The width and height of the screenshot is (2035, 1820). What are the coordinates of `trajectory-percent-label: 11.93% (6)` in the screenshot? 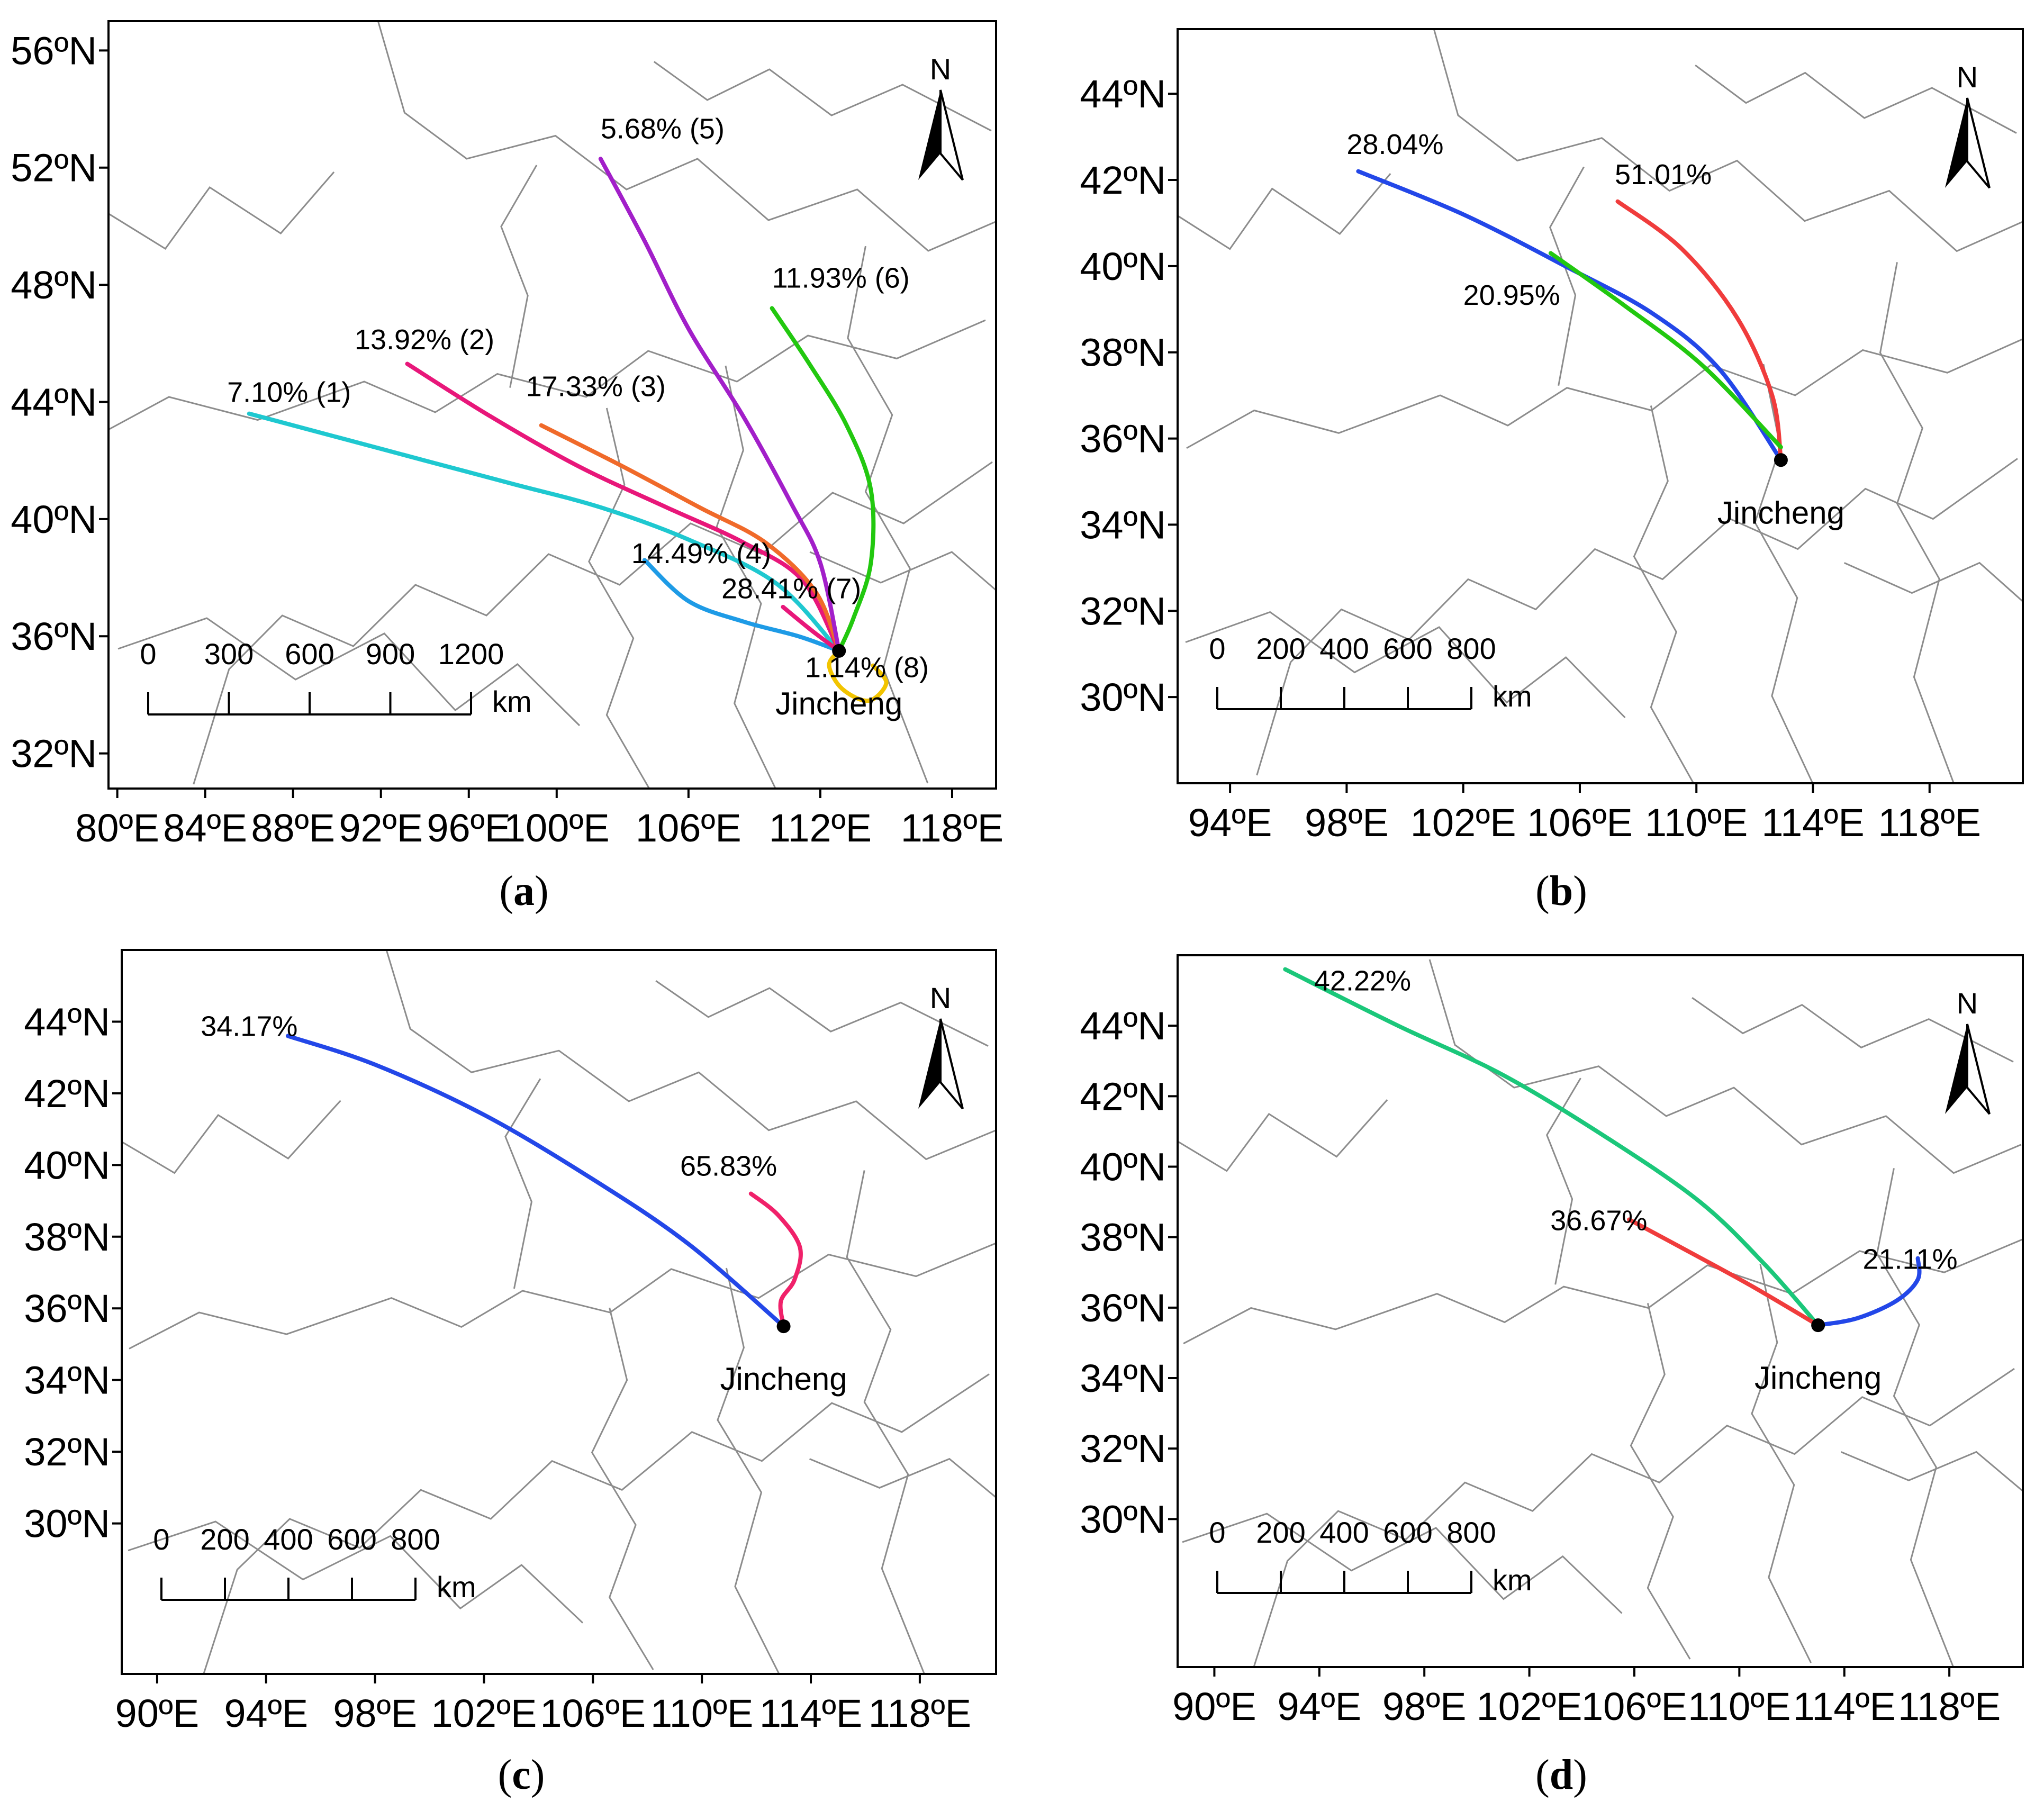 It's located at (841, 278).